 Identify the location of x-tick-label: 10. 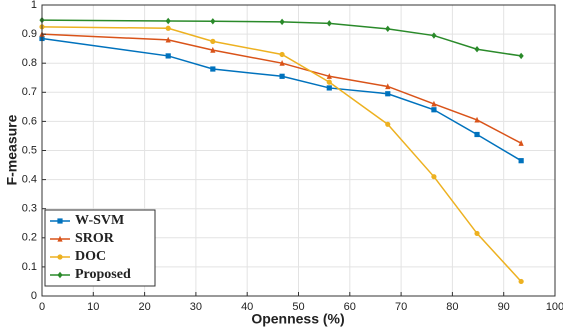
(93, 307).